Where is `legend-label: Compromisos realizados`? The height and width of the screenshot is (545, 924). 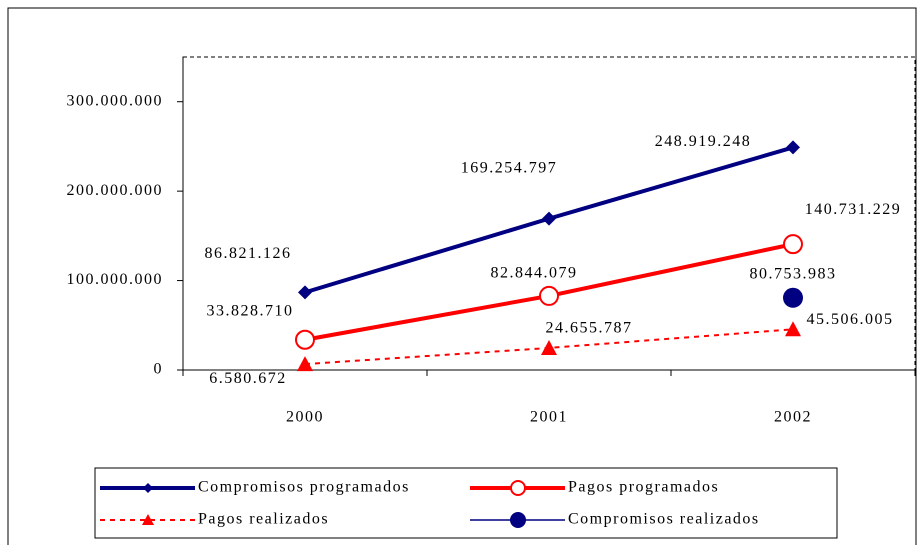
legend-label: Compromisos realizados is located at coordinates (664, 519).